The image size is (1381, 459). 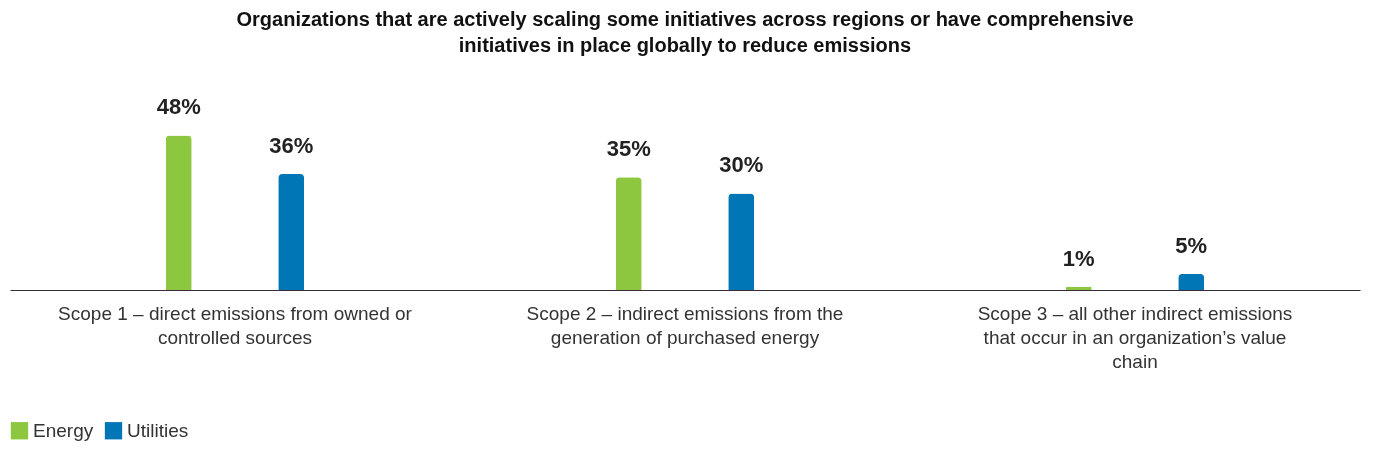 I want to click on data-label: 48%, so click(x=178, y=107).